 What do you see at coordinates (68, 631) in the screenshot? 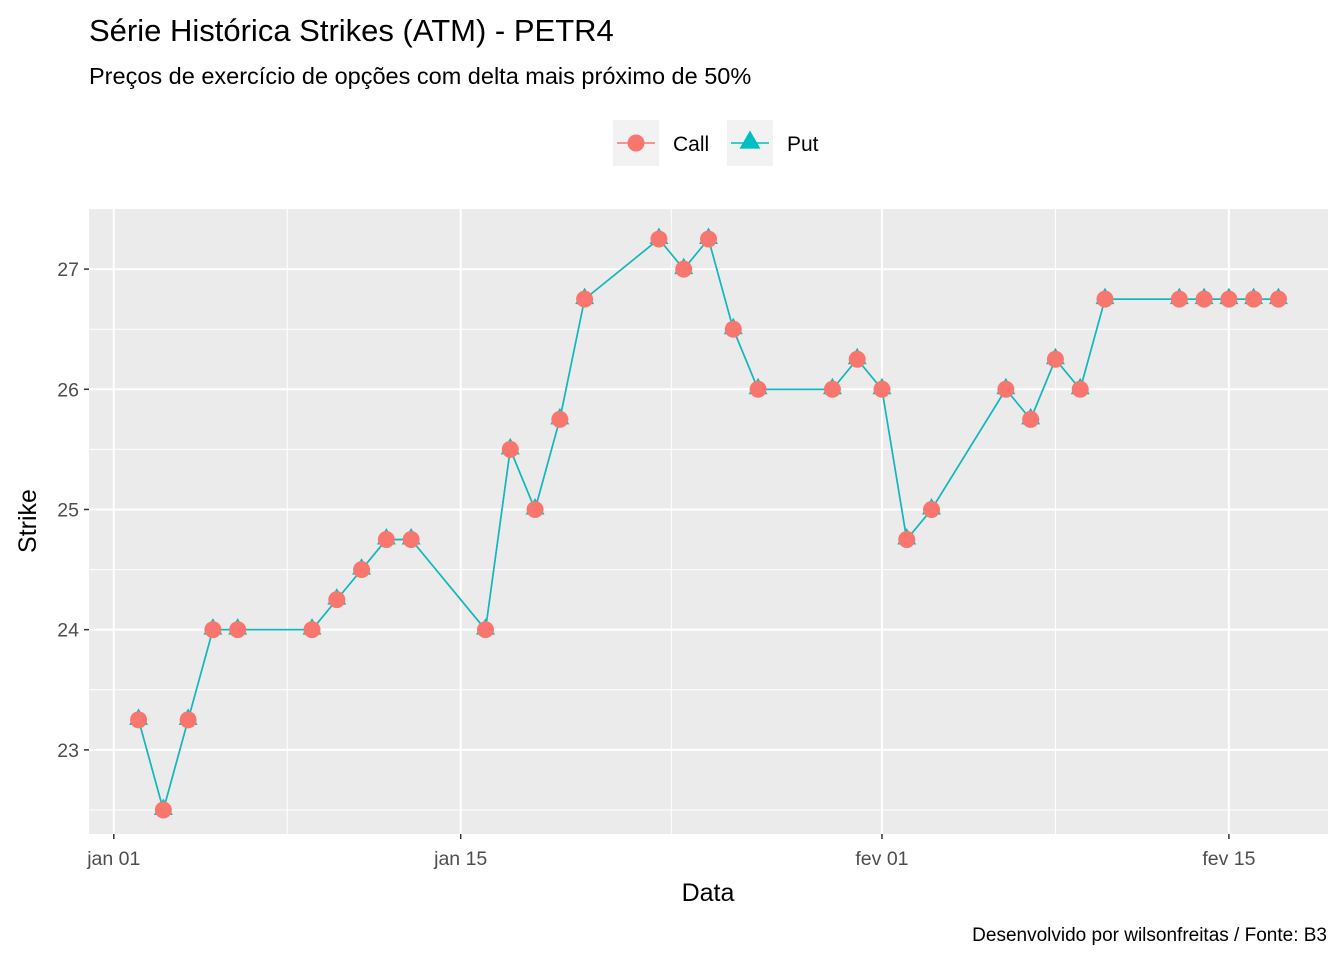
I see `y-tick-label: 24` at bounding box center [68, 631].